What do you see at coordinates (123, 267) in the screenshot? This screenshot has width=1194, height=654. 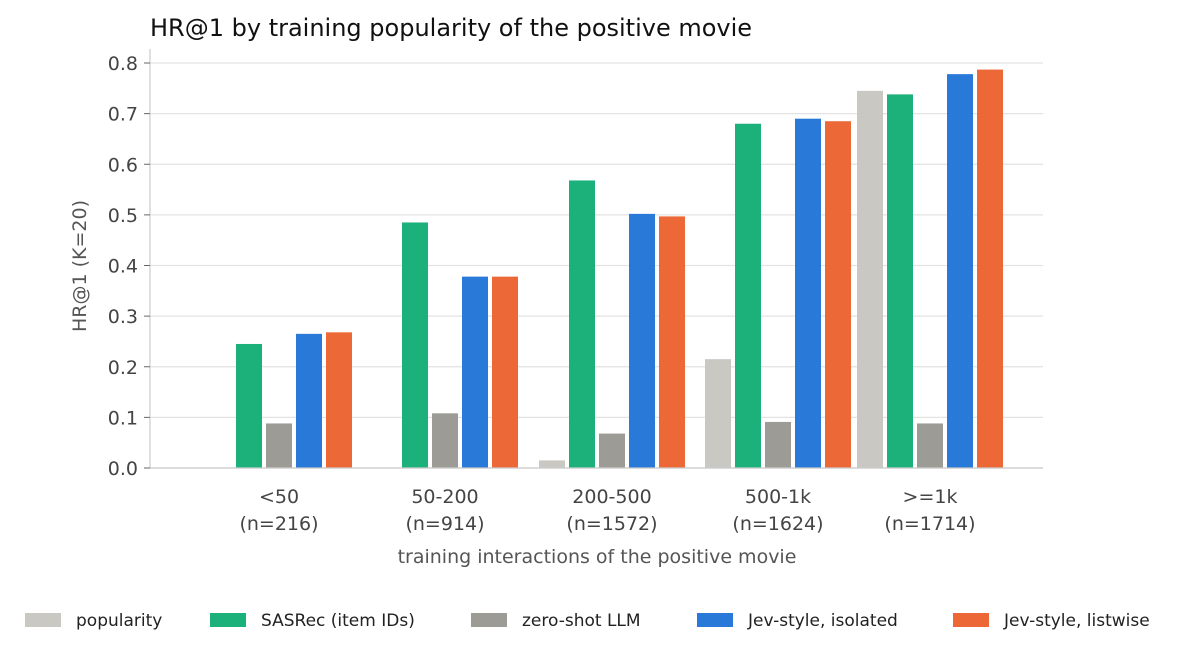 I see `y-tick-label: 0.4` at bounding box center [123, 267].